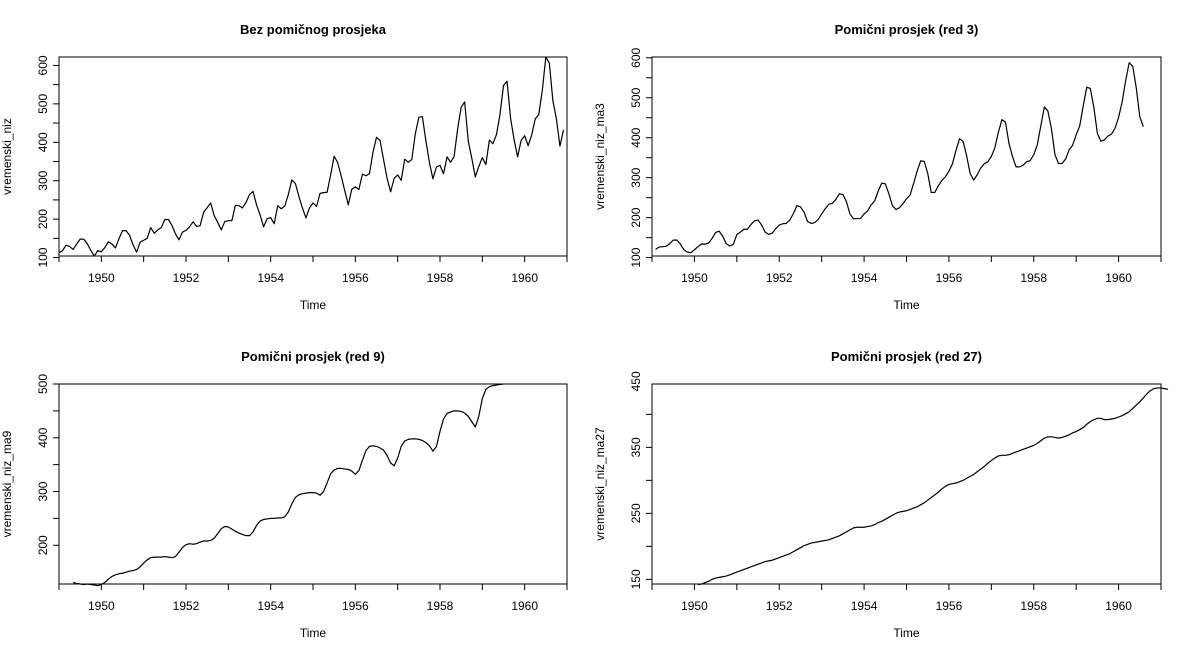 This screenshot has height=656, width=1191. What do you see at coordinates (313, 356) in the screenshot?
I see `chart-title: Pomični prosjek (red 9)` at bounding box center [313, 356].